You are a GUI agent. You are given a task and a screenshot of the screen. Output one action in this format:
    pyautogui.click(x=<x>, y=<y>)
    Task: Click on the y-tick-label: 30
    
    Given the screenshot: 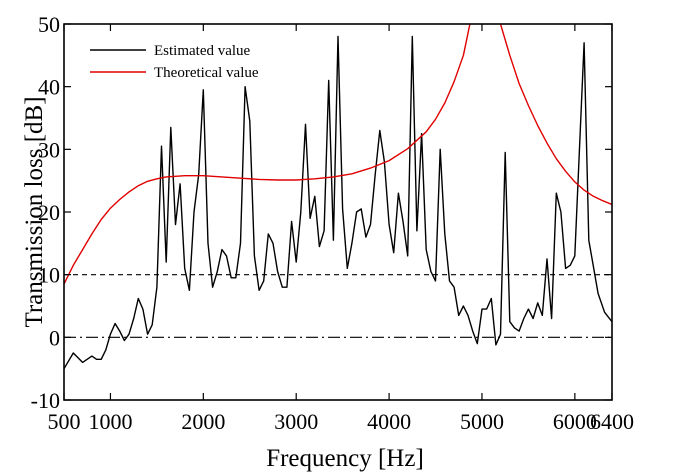 What is the action you would take?
    pyautogui.click(x=49, y=149)
    